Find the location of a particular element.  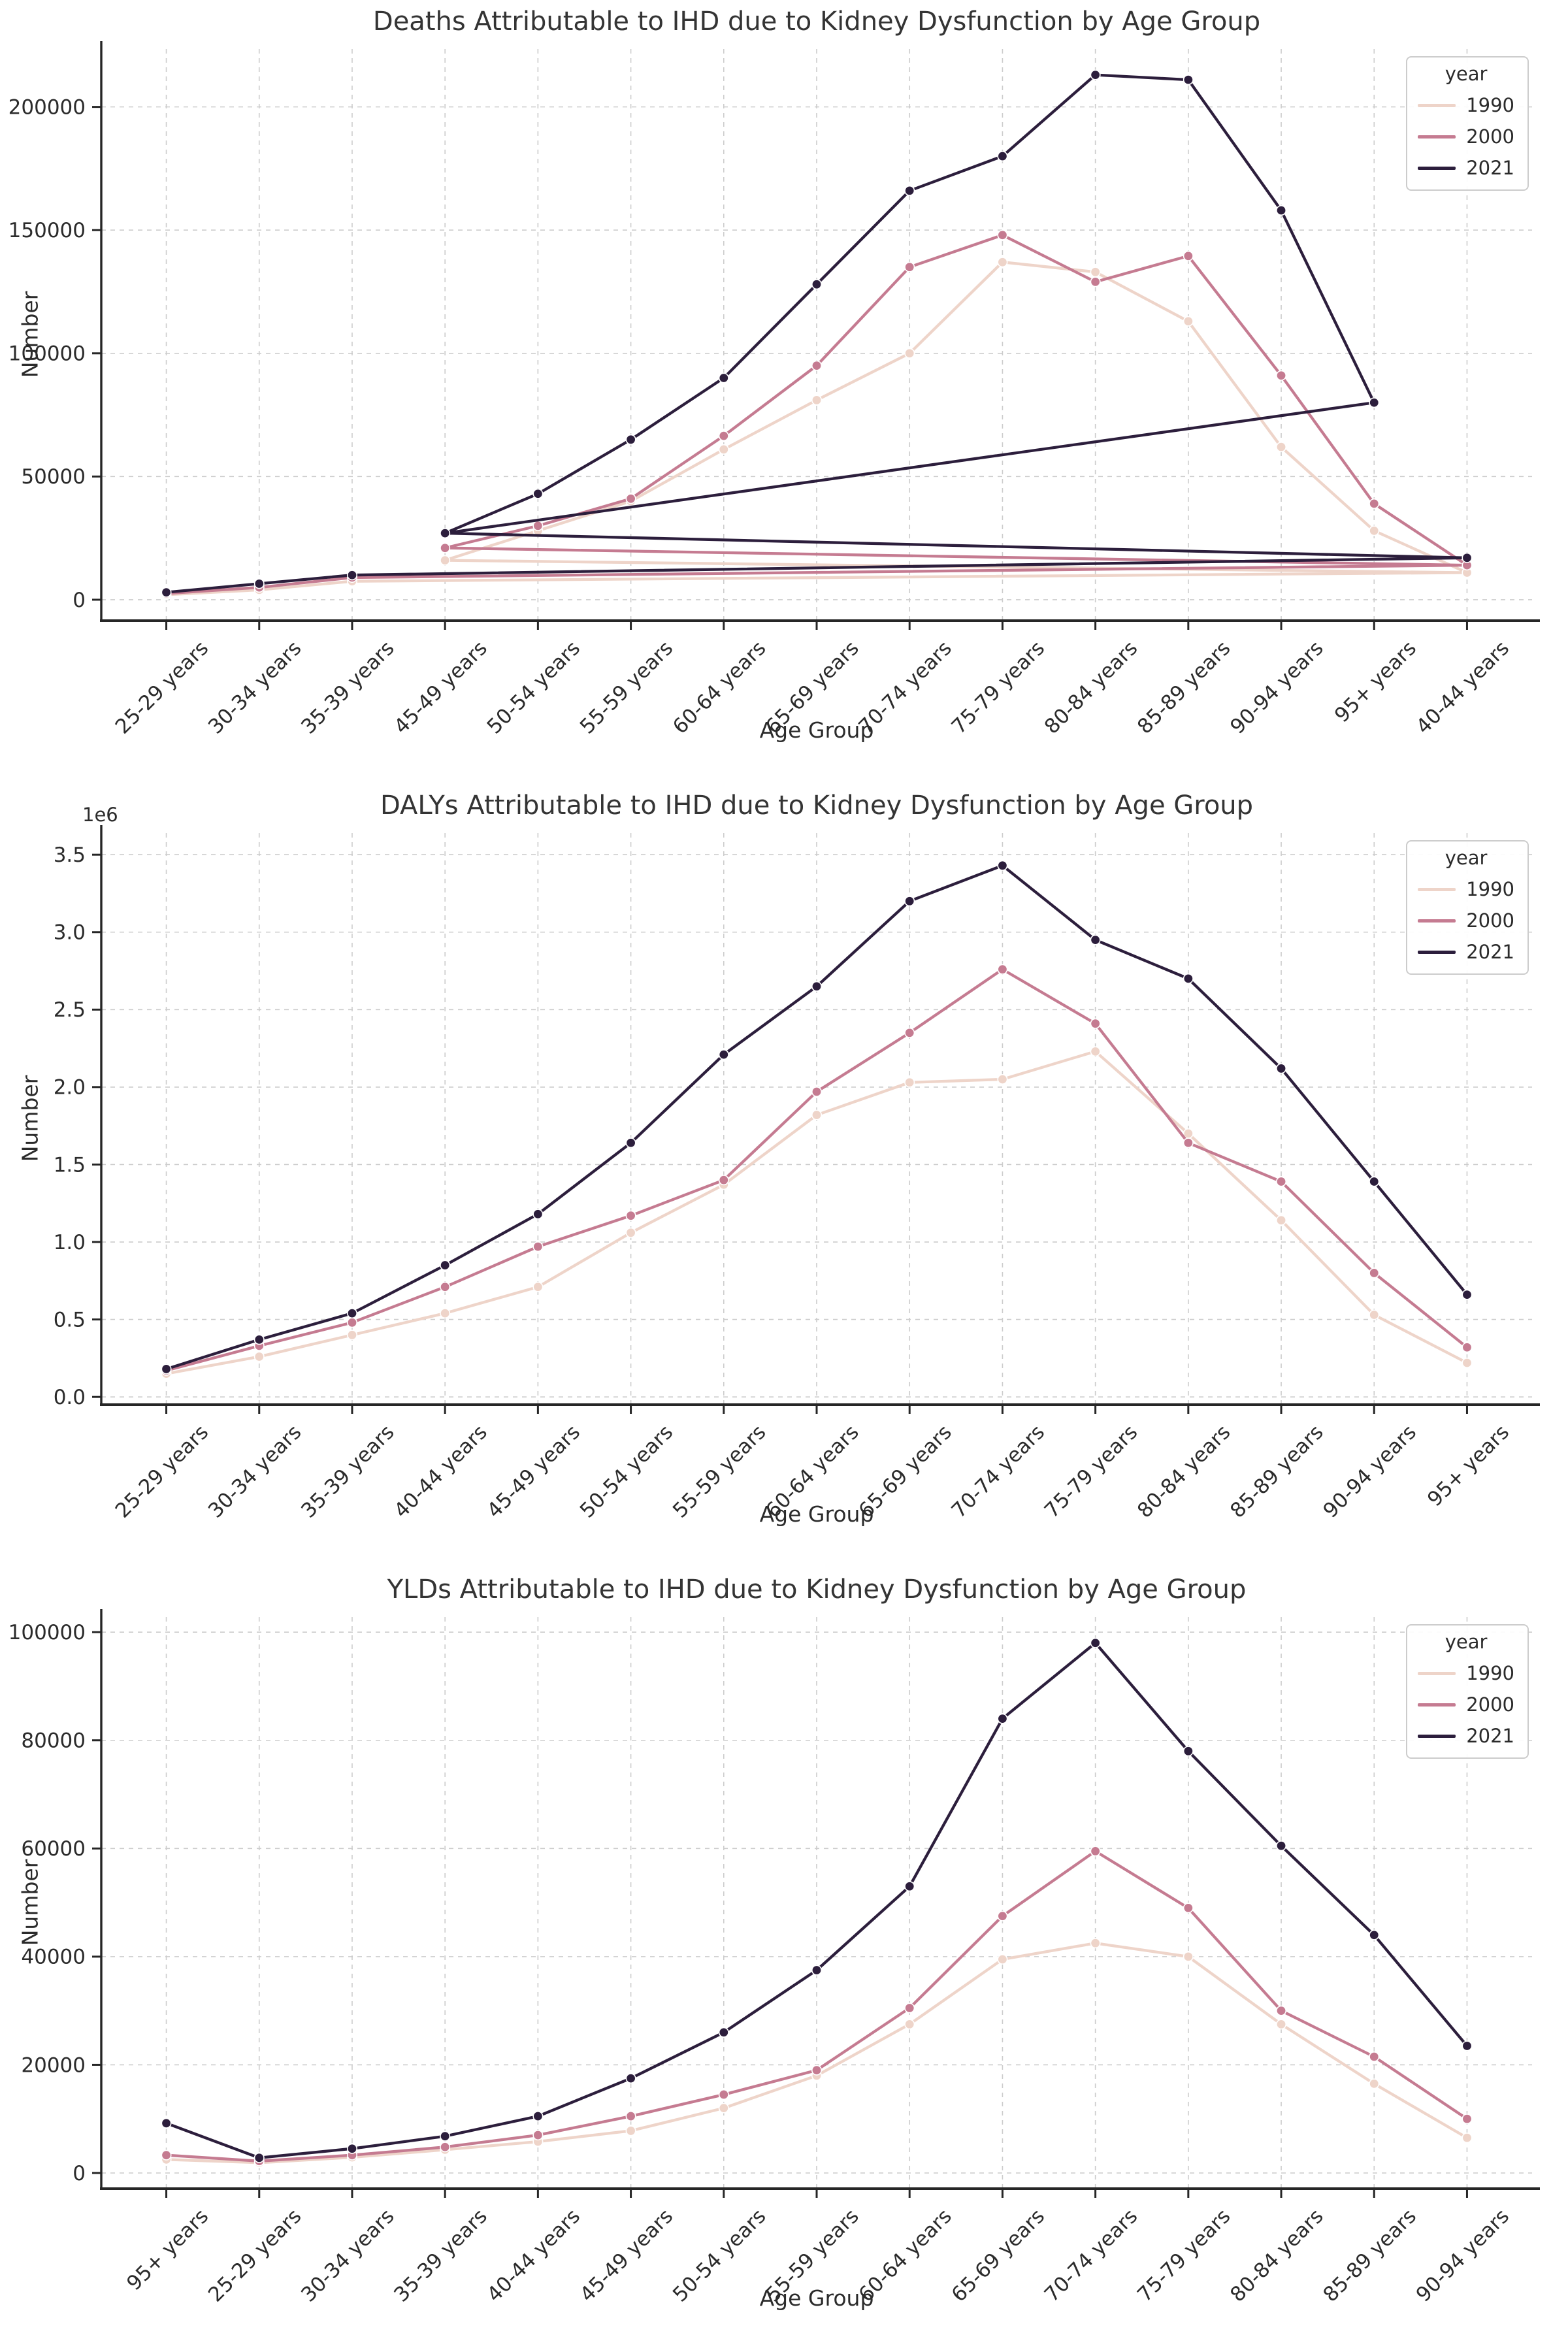

y-tick-label: 40000 is located at coordinates (53, 1957).